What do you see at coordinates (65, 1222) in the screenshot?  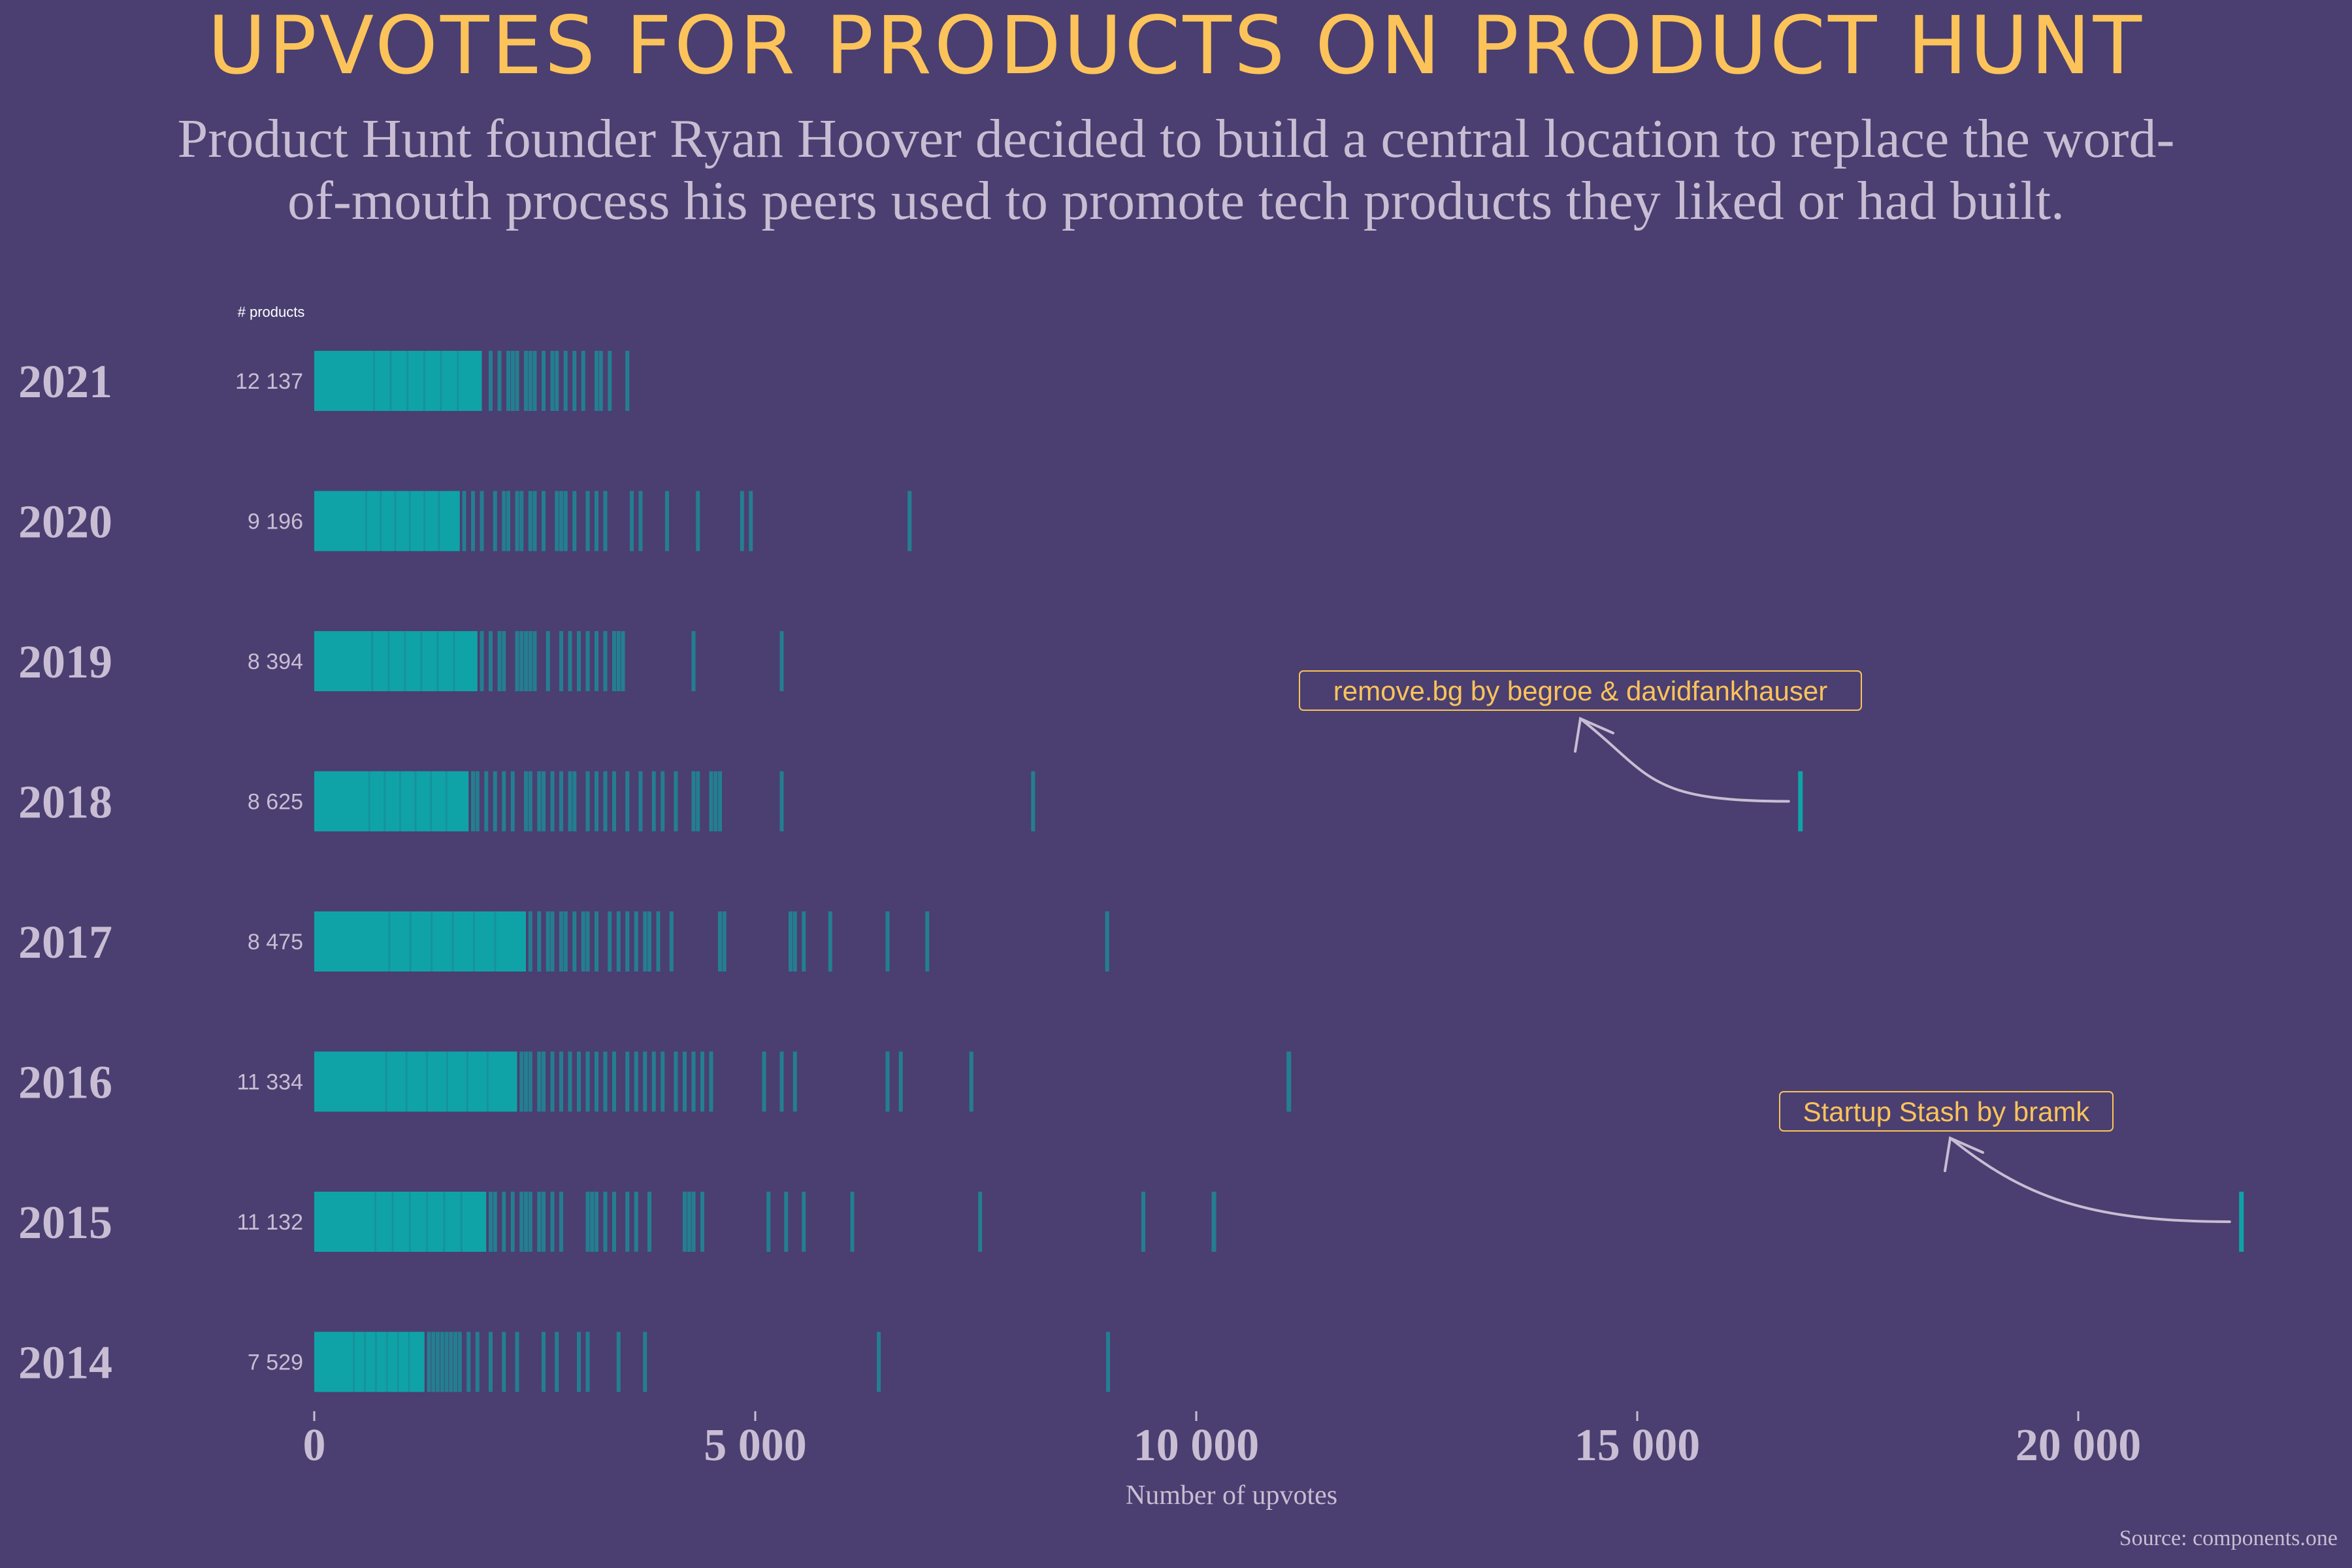 I see `year-label-2015: 2015` at bounding box center [65, 1222].